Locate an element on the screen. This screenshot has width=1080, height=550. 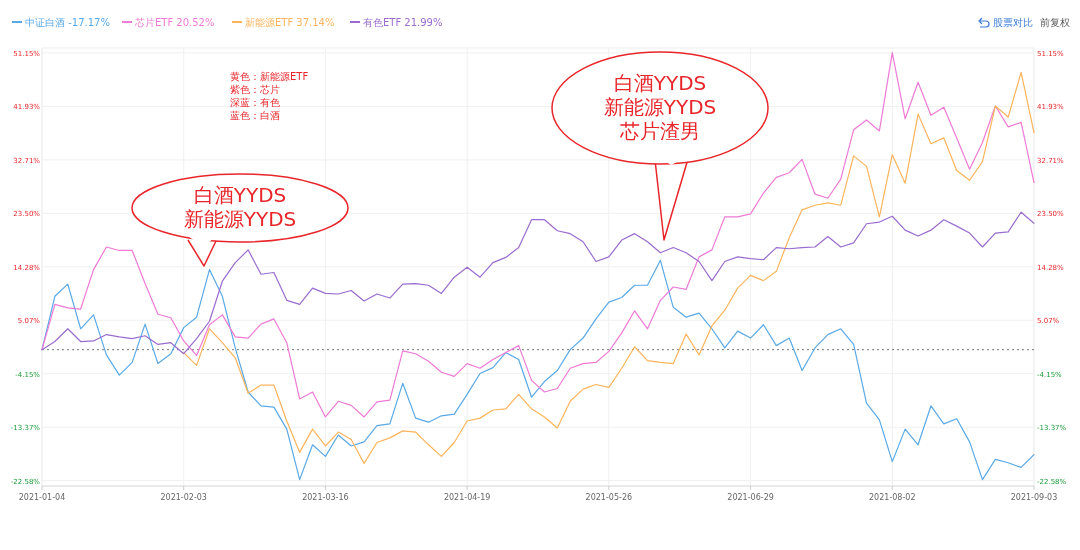
x-tick-label: 2021-01-04 is located at coordinates (42, 497).